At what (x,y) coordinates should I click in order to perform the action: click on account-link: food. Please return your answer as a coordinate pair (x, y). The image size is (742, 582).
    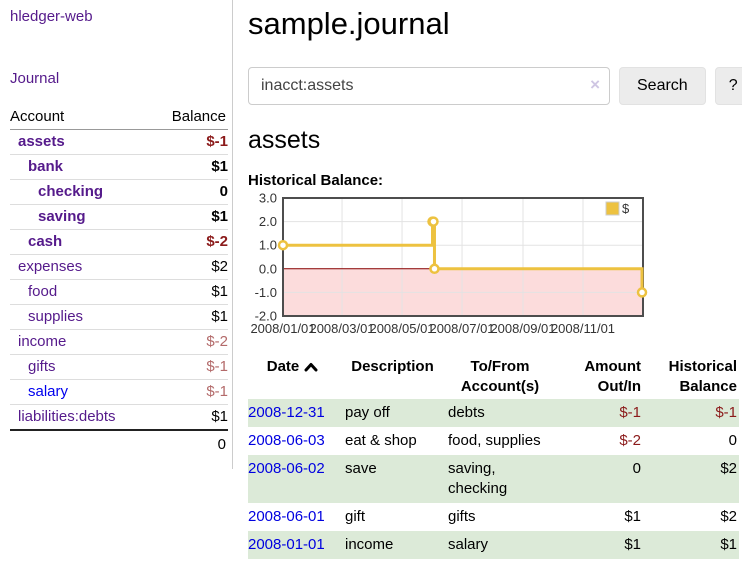
    Looking at the image, I should click on (43, 291).